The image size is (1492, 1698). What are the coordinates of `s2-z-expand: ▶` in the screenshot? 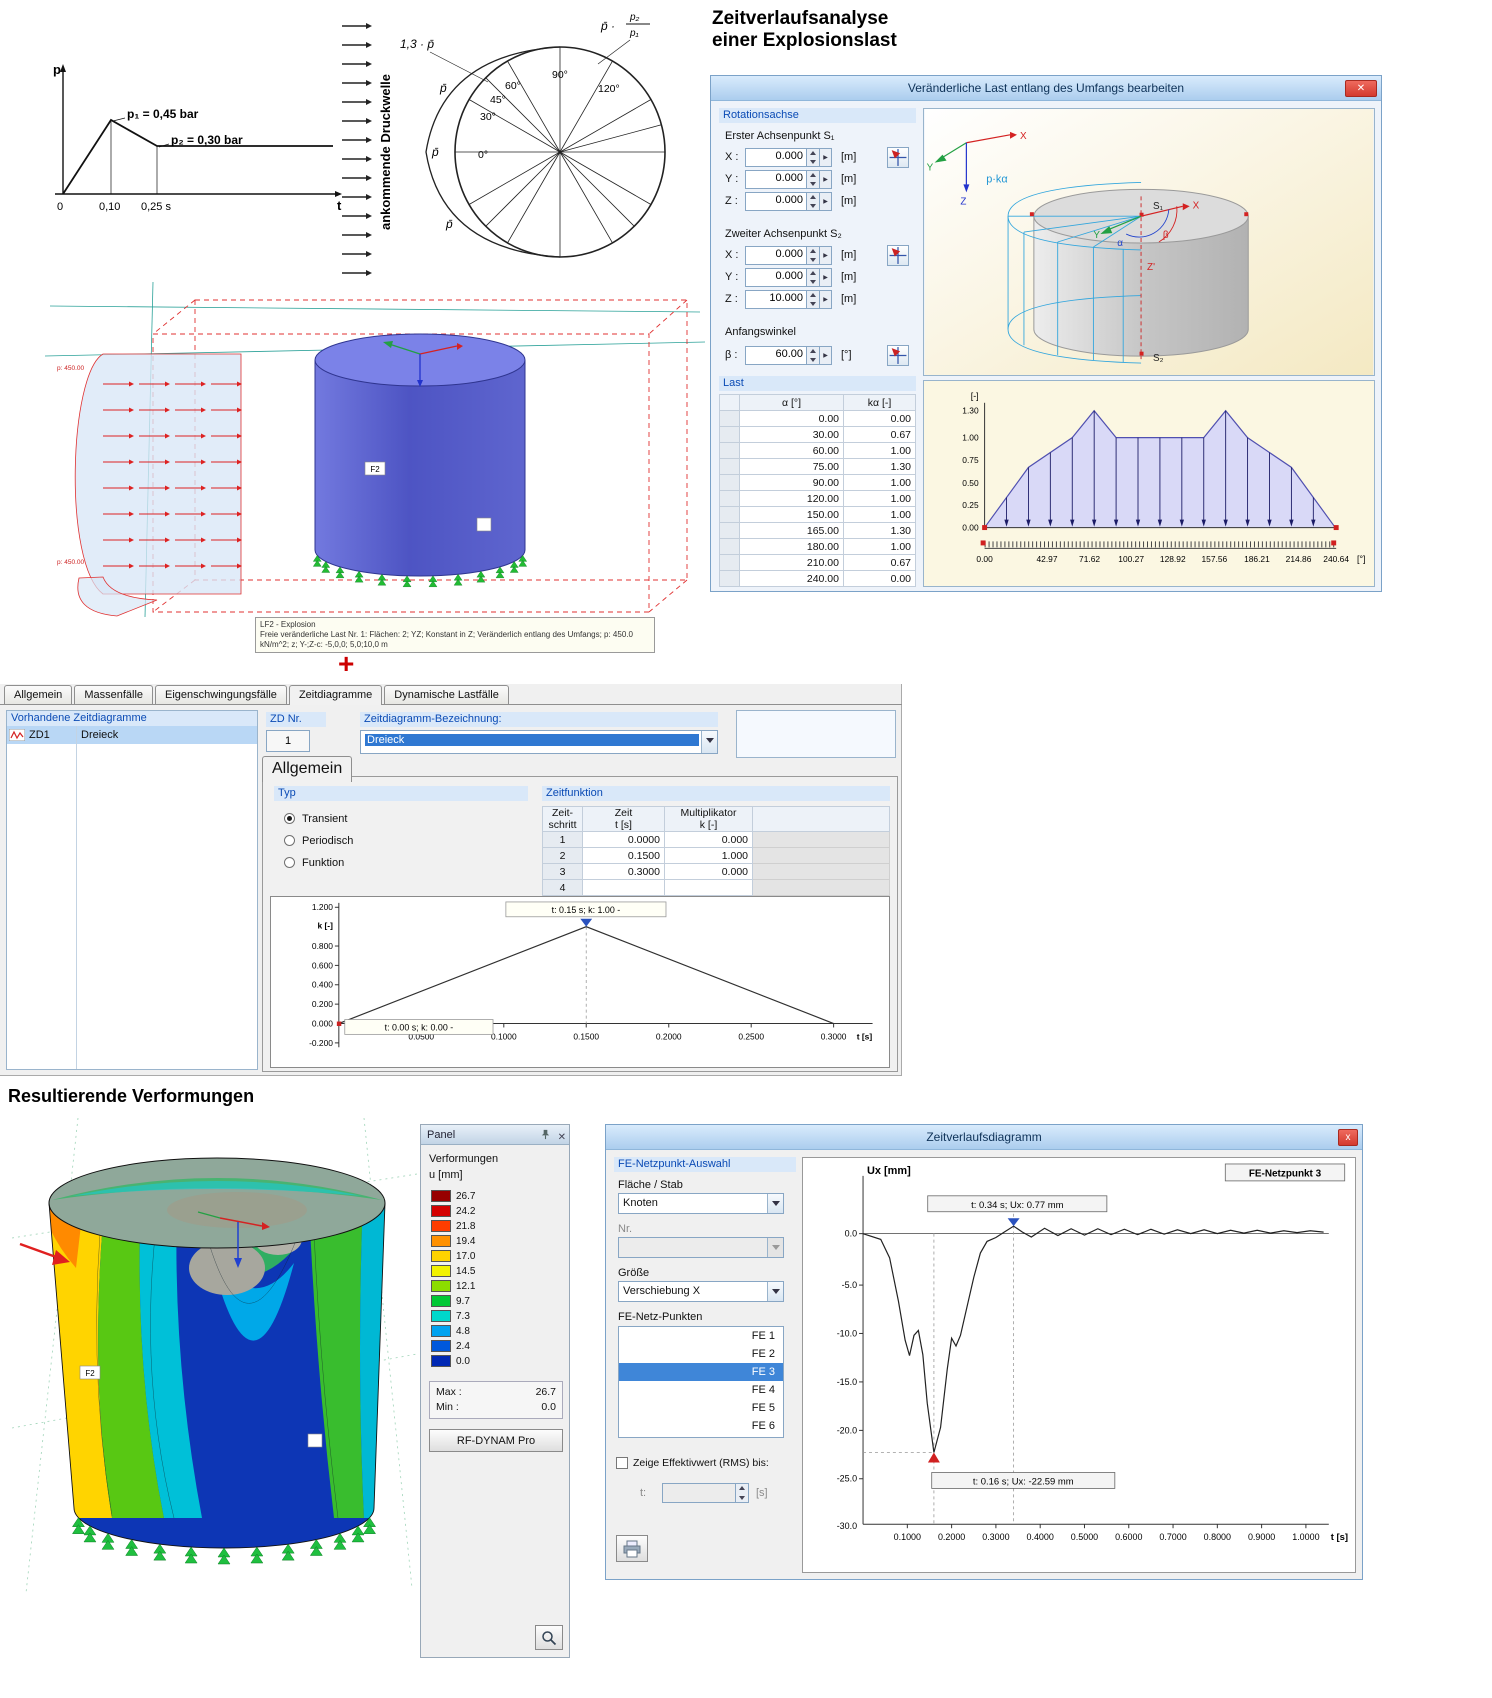 It's located at (826, 299).